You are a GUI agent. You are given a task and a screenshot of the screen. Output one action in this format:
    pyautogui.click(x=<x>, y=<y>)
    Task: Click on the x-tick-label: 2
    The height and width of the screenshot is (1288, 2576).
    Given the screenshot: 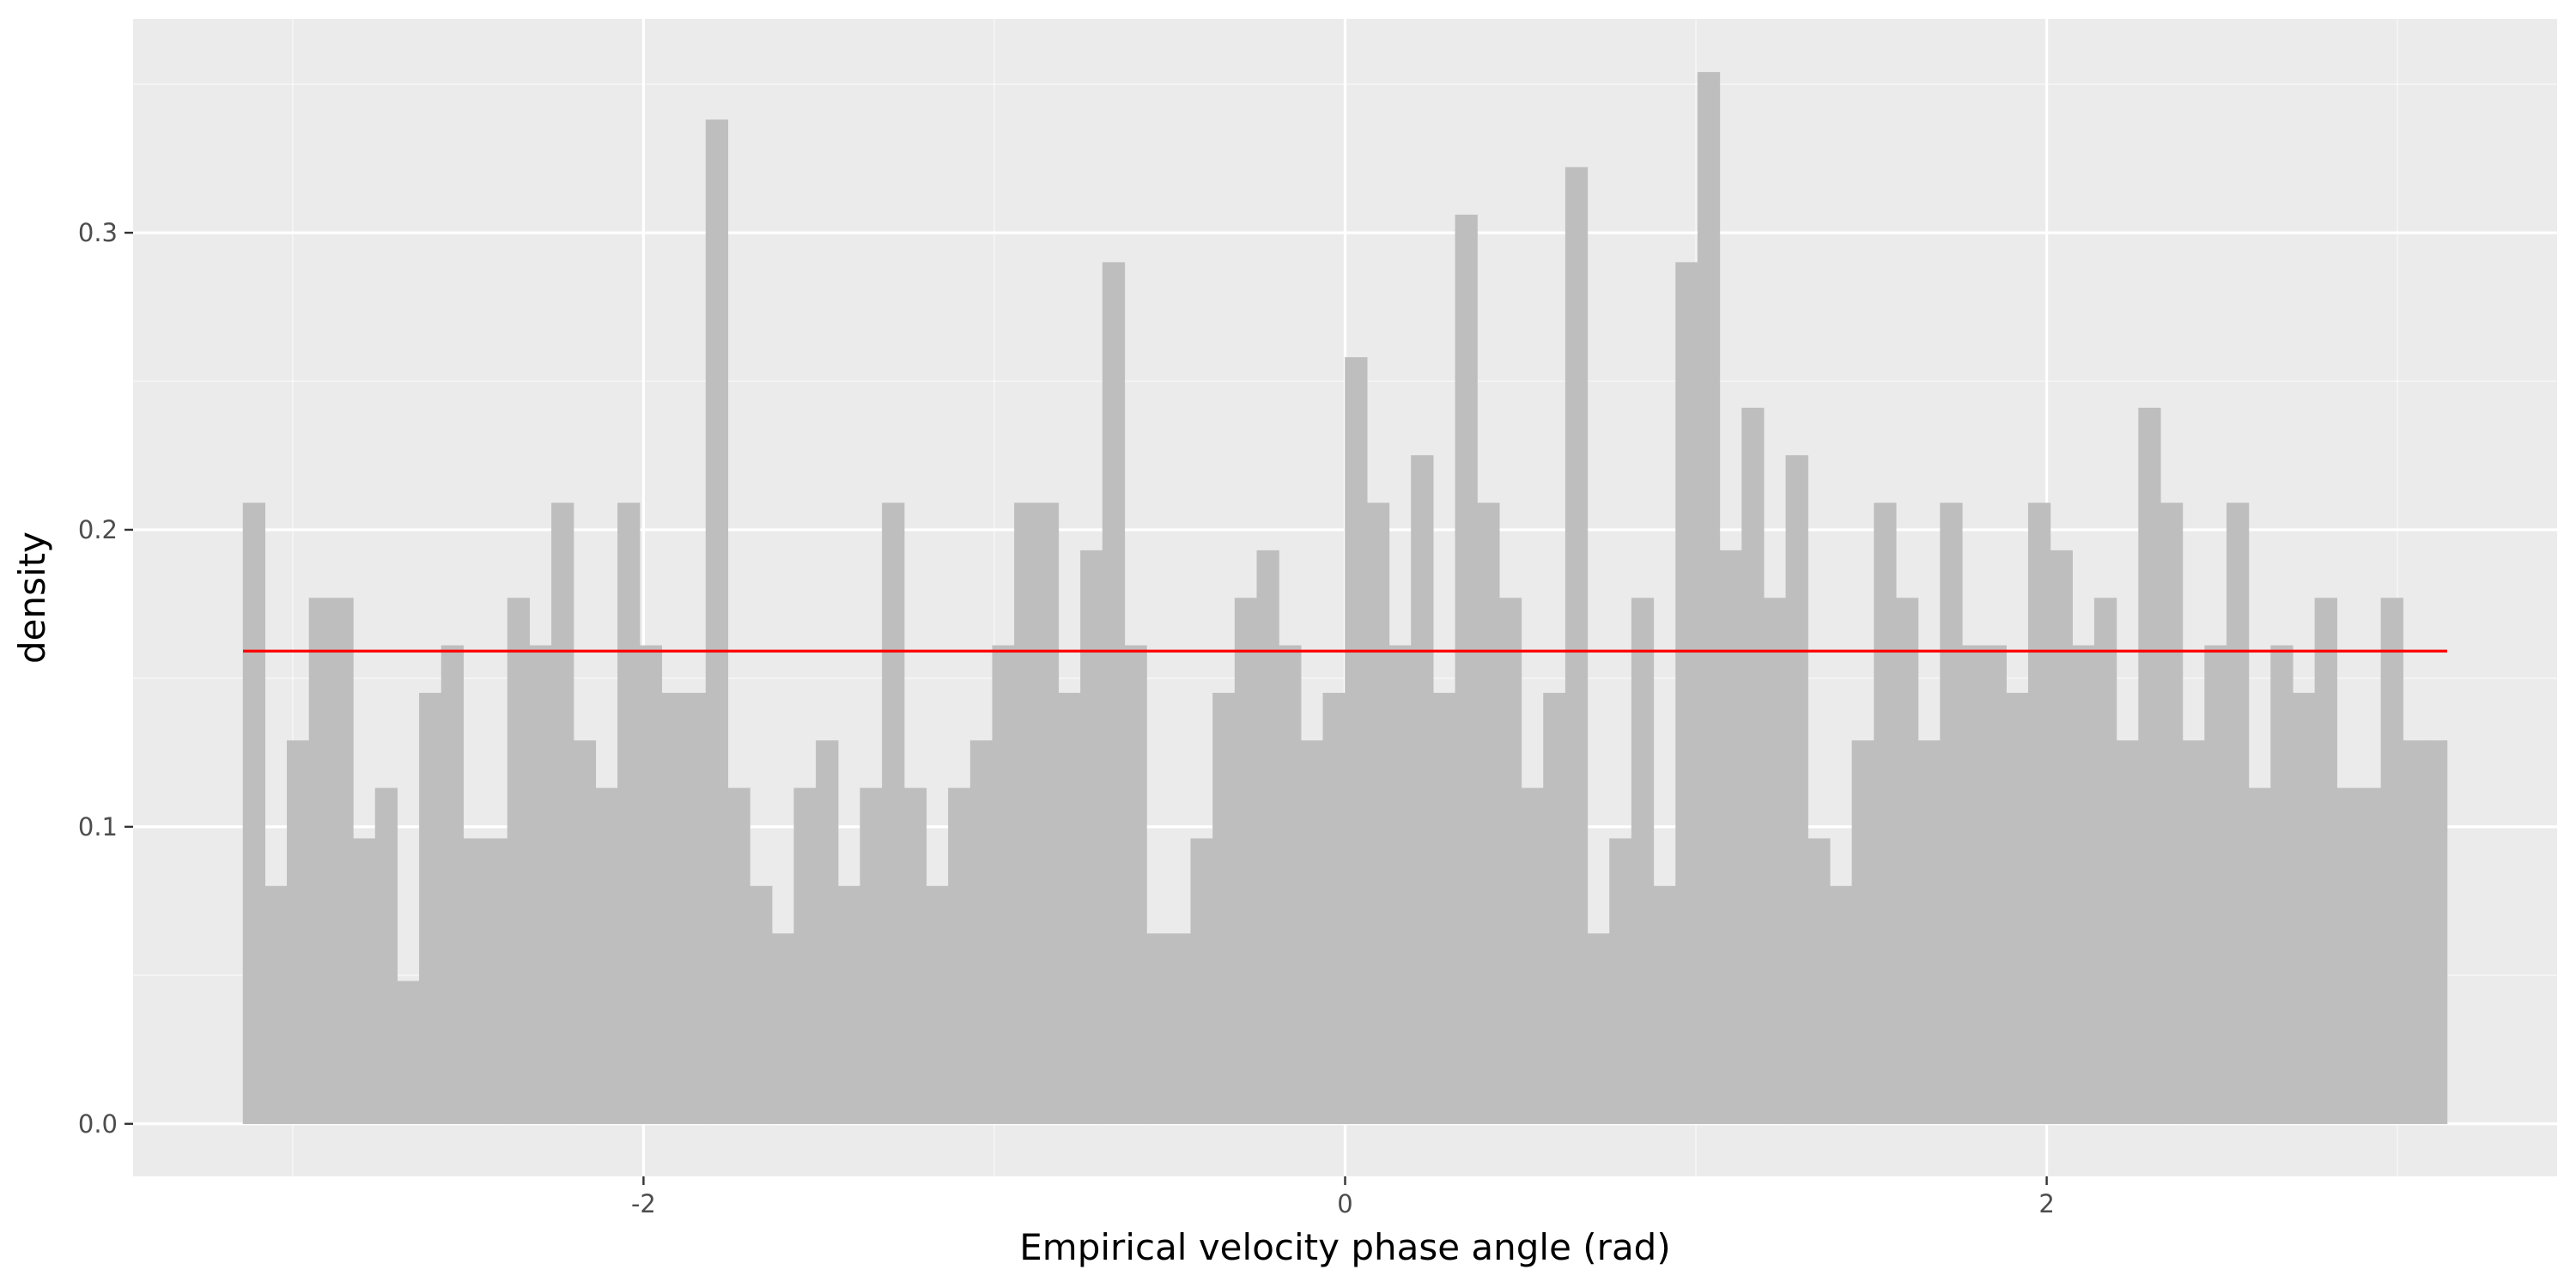 What is the action you would take?
    pyautogui.click(x=2046, y=1203)
    